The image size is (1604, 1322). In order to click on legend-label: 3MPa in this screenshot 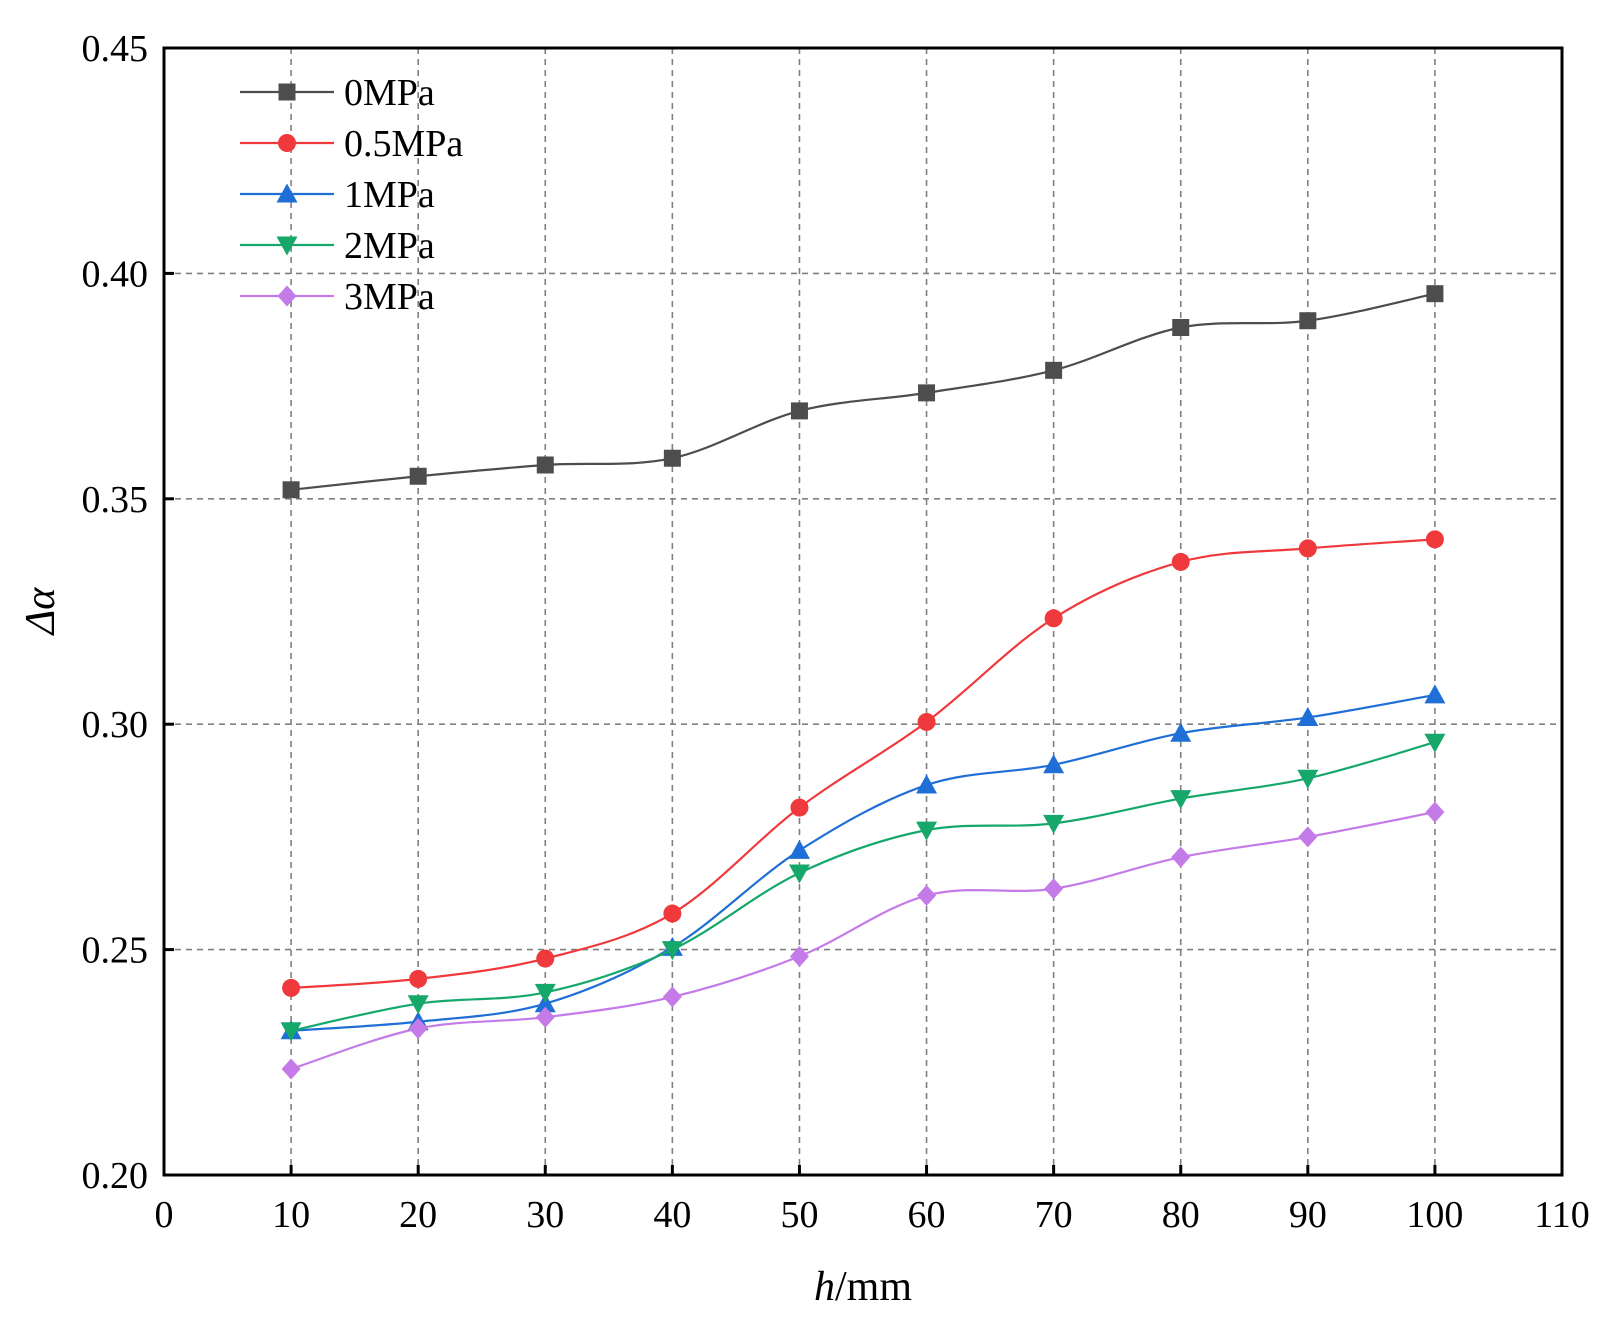, I will do `click(389, 297)`.